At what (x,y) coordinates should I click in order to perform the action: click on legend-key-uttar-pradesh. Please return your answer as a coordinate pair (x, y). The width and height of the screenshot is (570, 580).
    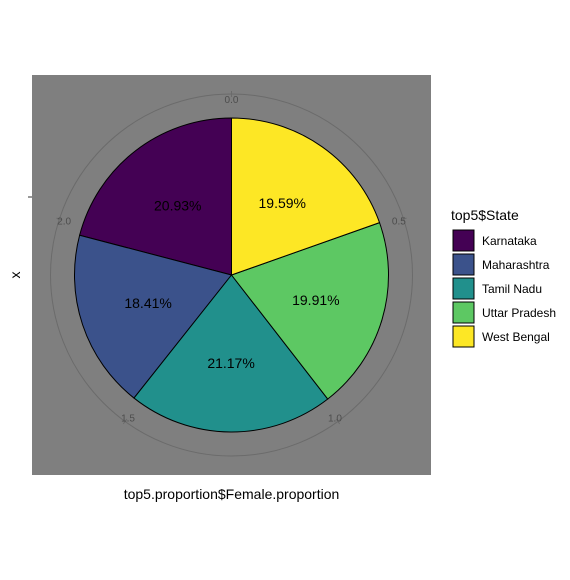
    Looking at the image, I should click on (463, 312).